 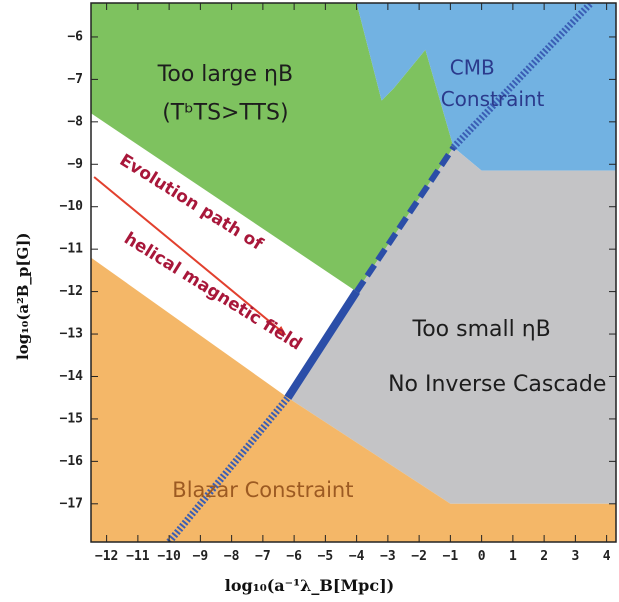 I want to click on y-tick-label: −15, so click(x=71, y=418).